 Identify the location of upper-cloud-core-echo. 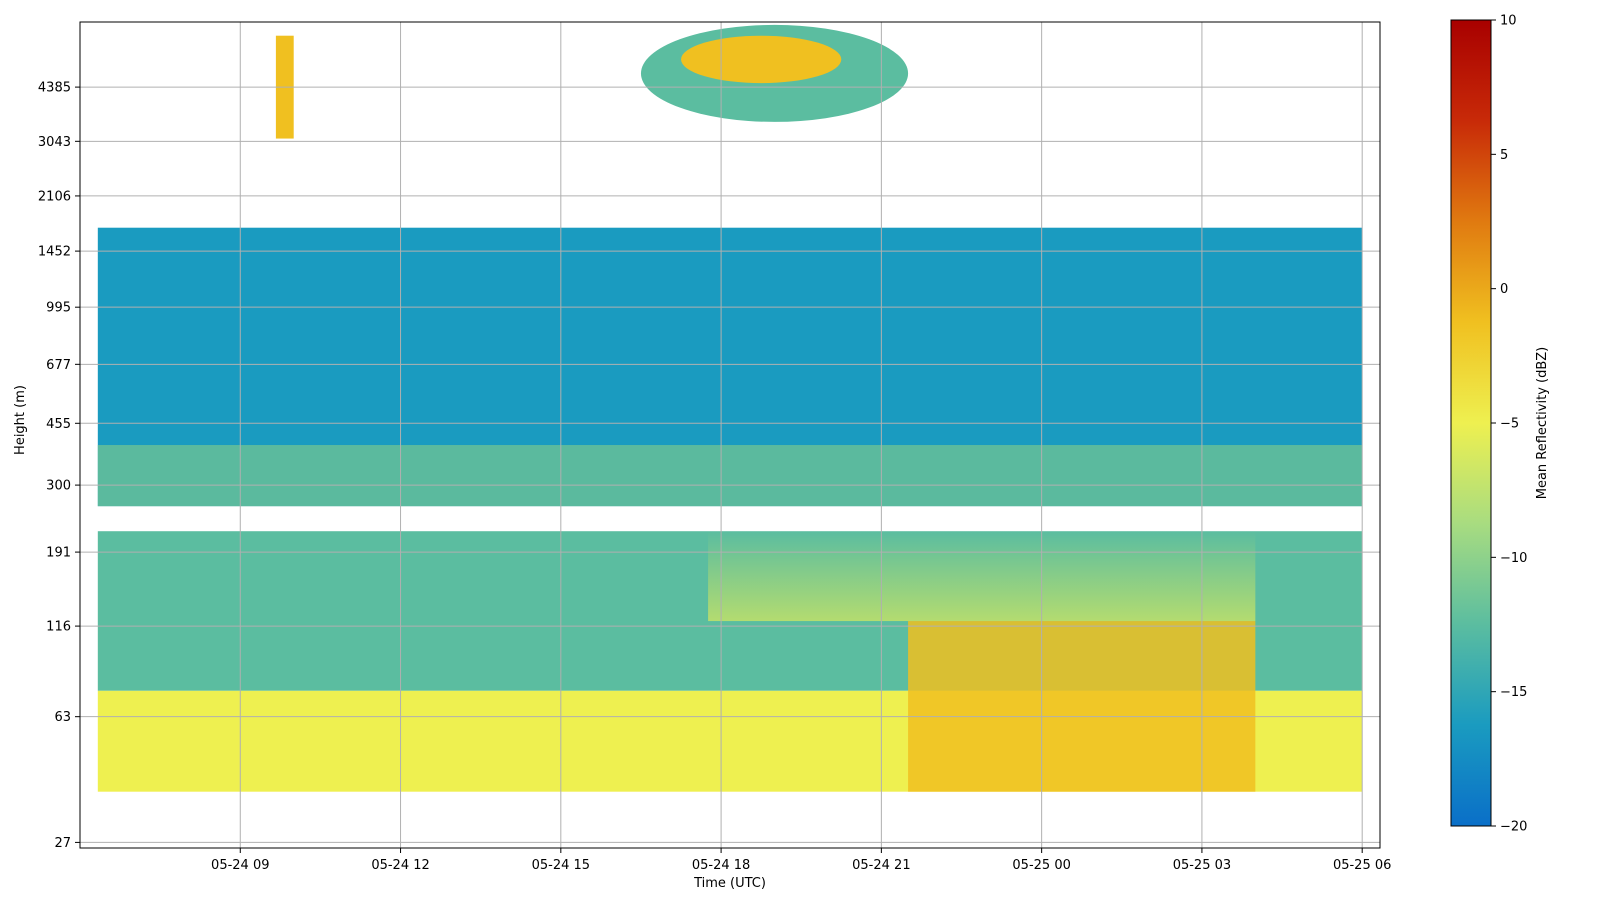
(761, 59).